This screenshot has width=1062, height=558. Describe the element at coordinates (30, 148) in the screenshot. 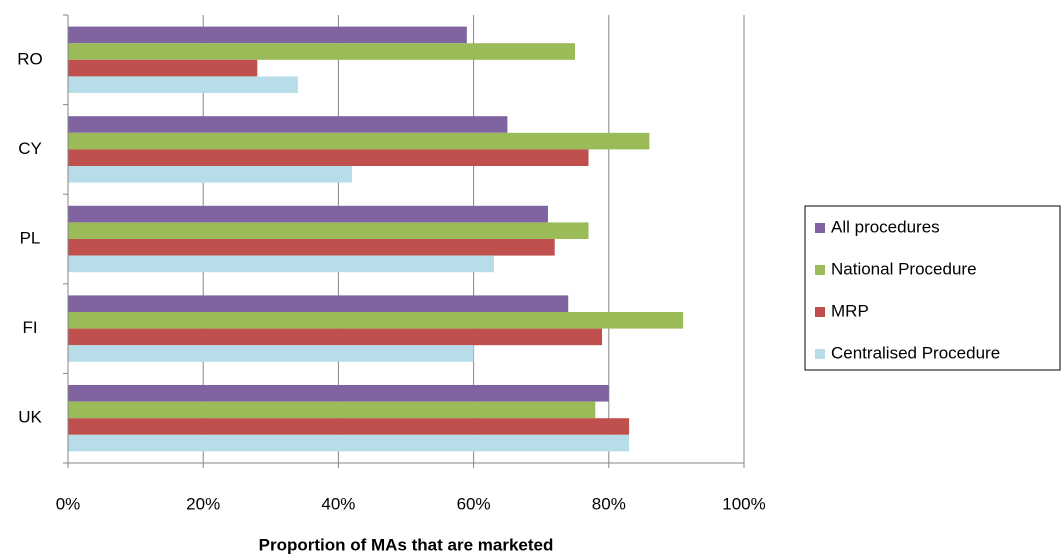

I see `y-tick-label: CY` at that location.